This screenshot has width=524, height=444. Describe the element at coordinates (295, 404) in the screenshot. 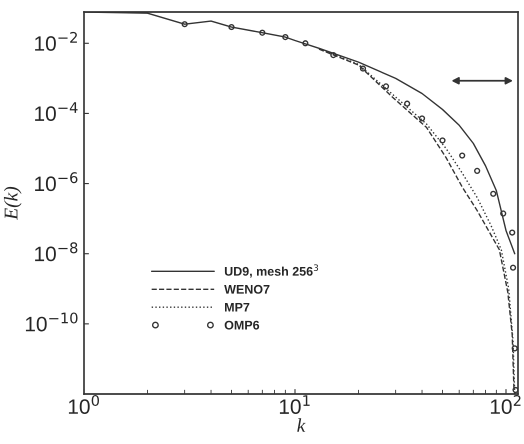

I see `x-tick-label: 10$^{1}$` at that location.